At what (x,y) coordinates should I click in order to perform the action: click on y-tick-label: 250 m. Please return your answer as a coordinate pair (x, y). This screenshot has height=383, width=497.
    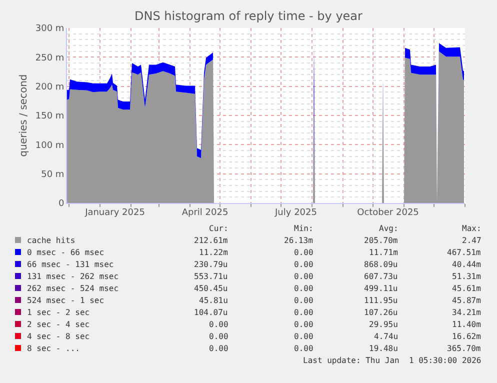
    Looking at the image, I should click on (49, 58).